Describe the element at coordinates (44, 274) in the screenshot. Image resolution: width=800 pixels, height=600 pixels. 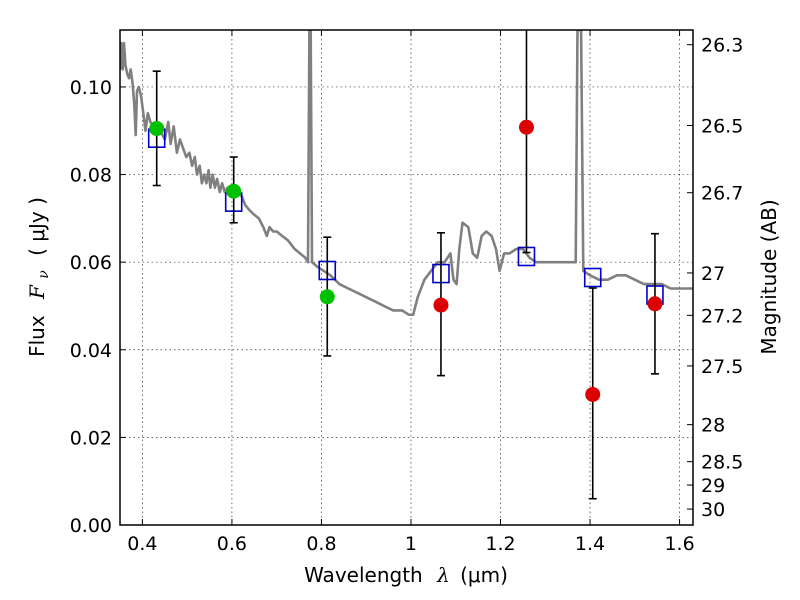
I see `y-axis-label-subscript: ν` at that location.